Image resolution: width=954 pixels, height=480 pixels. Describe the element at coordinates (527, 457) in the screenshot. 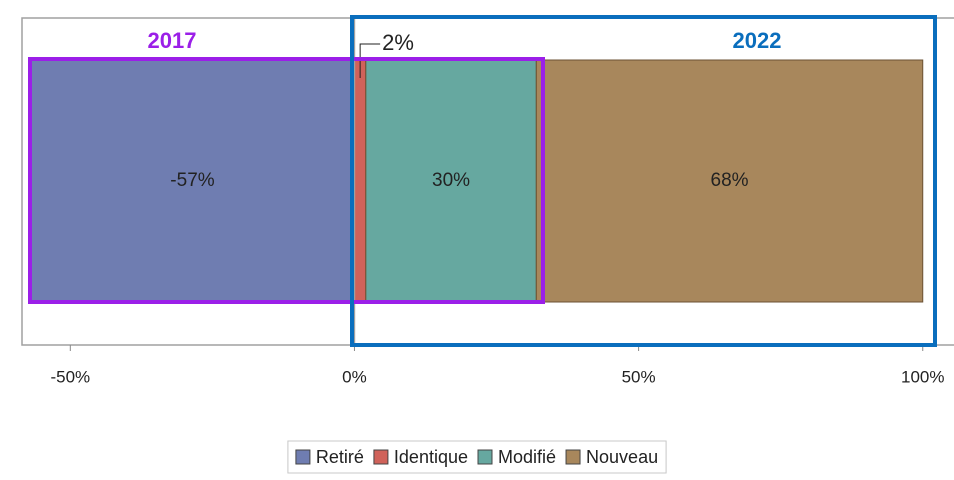

I see `legend-label: Modifié` at that location.